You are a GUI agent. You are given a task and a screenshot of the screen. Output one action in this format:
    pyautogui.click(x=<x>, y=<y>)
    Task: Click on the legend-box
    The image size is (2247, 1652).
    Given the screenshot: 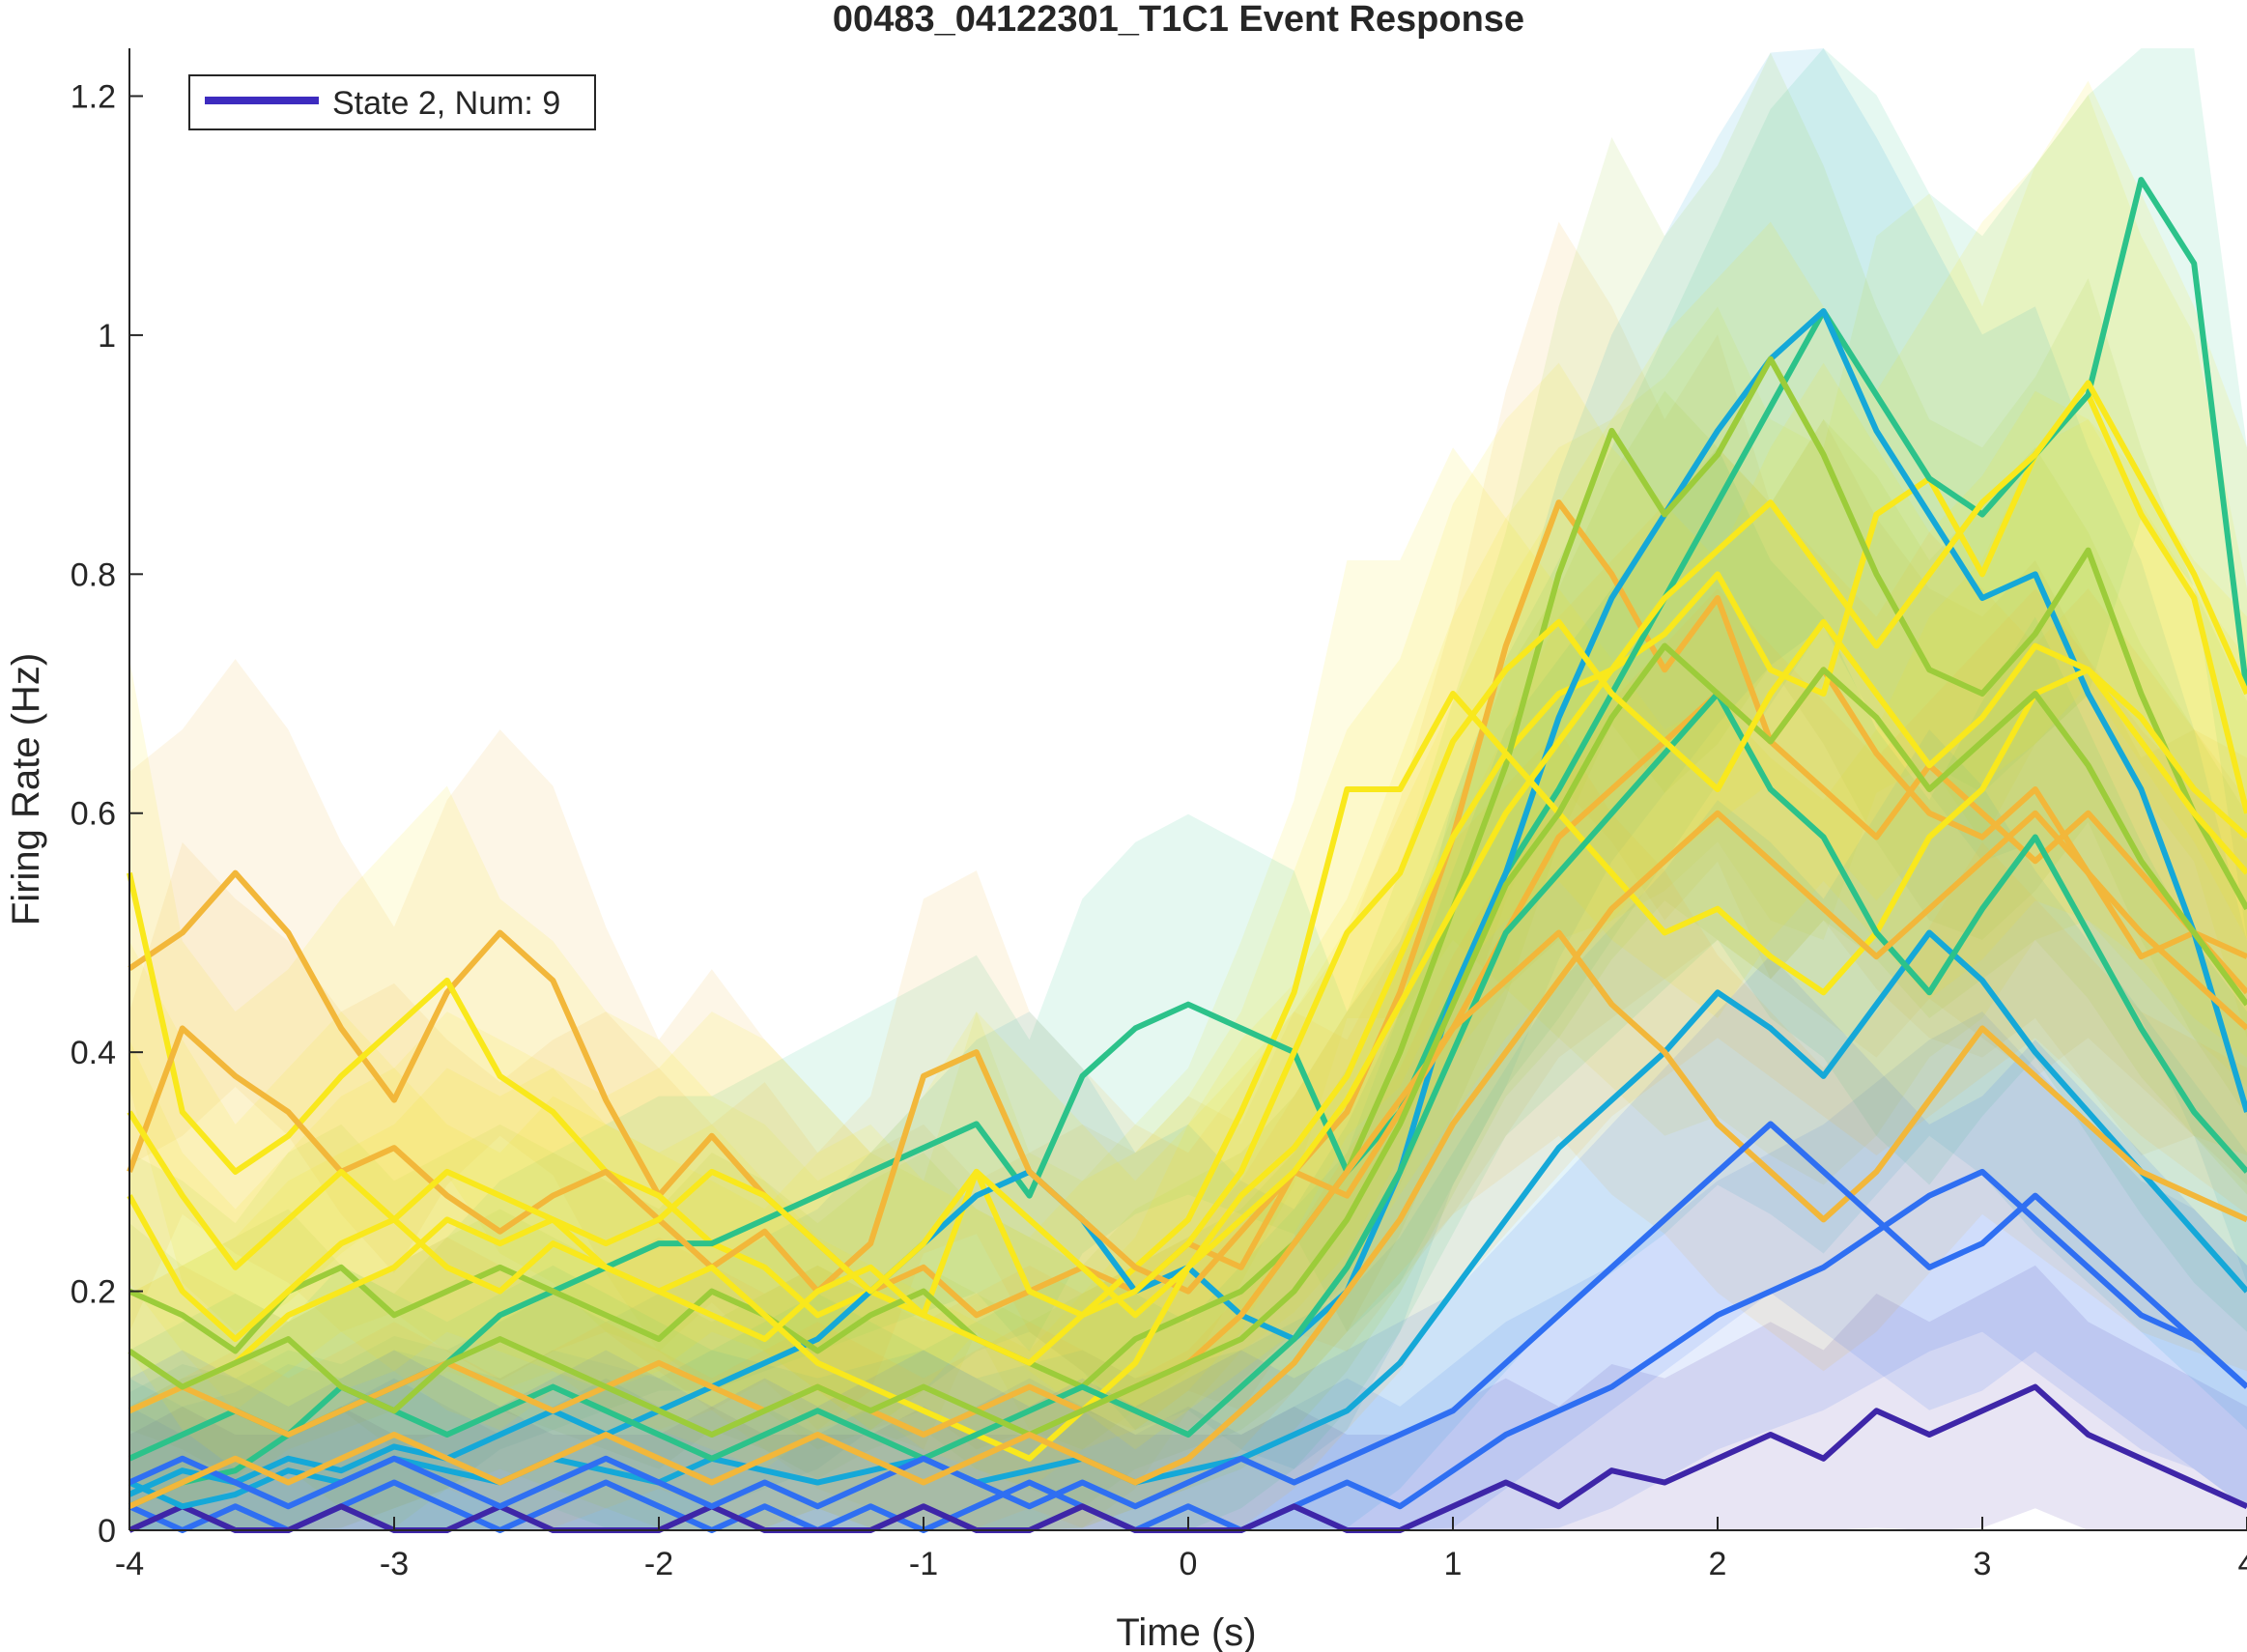 What is the action you would take?
    pyautogui.click(x=392, y=102)
    